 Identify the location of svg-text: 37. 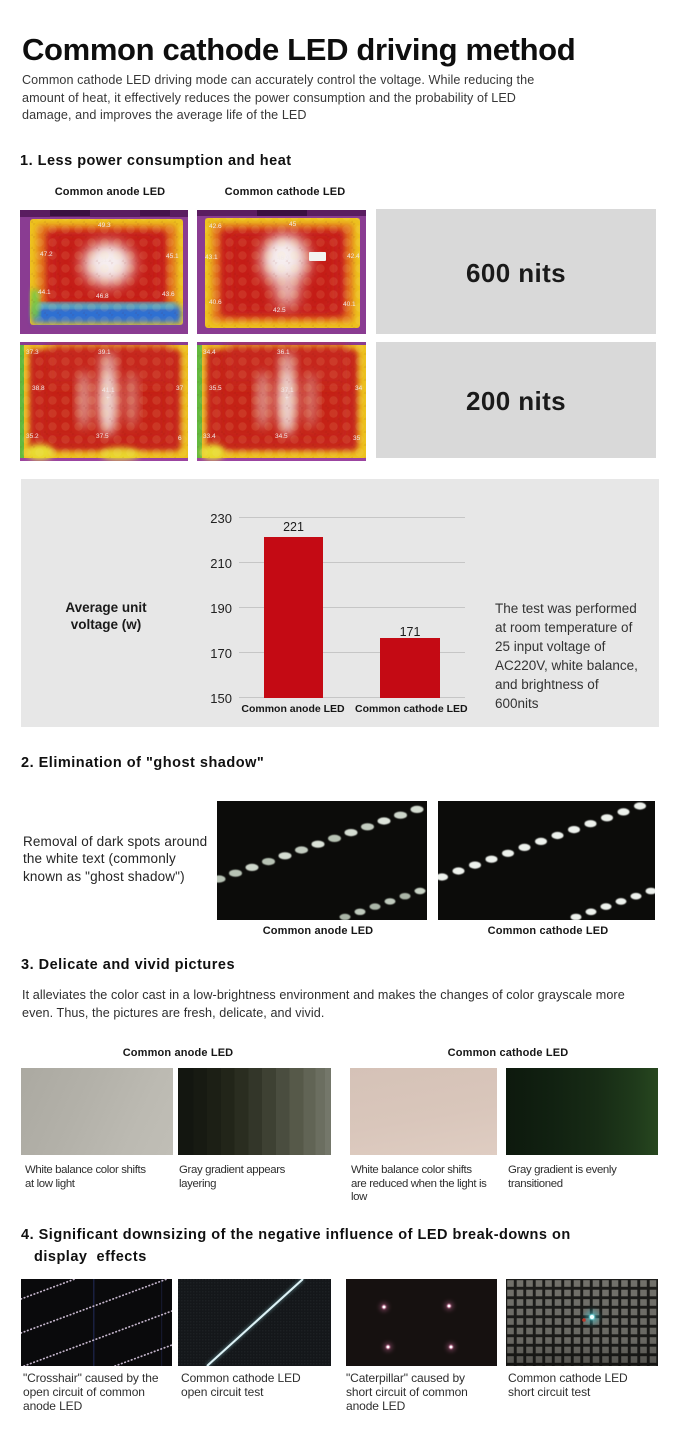
(180, 388).